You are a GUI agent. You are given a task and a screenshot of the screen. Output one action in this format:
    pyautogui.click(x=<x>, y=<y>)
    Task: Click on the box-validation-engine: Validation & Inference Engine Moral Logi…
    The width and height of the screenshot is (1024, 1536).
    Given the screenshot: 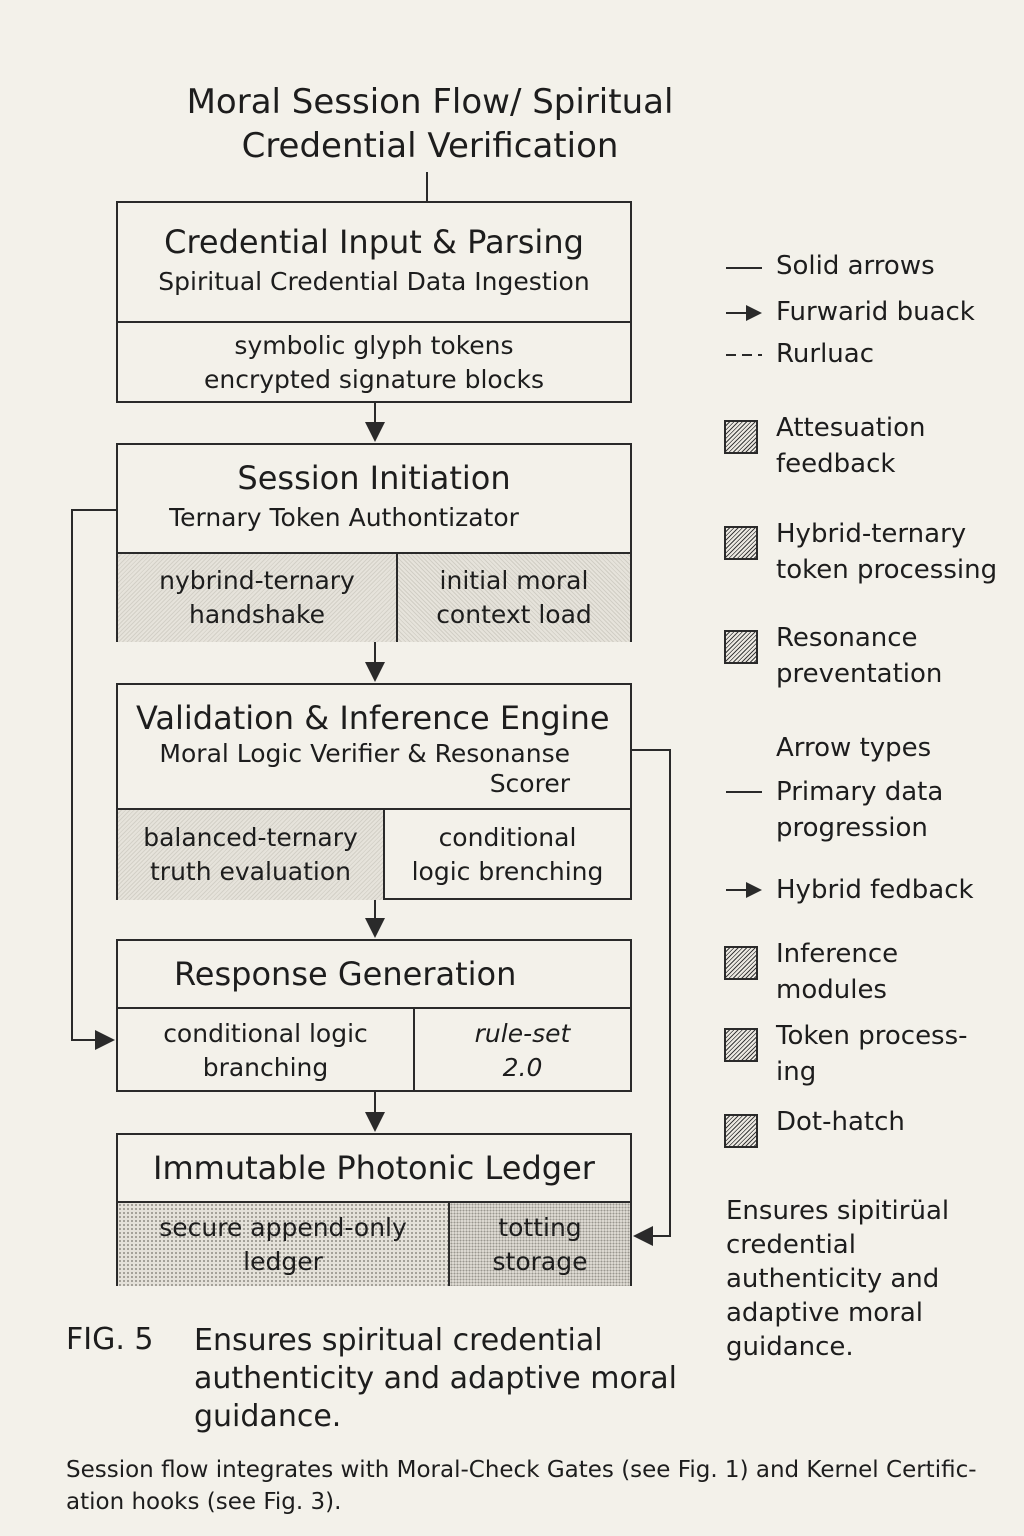 What is the action you would take?
    pyautogui.click(x=374, y=791)
    